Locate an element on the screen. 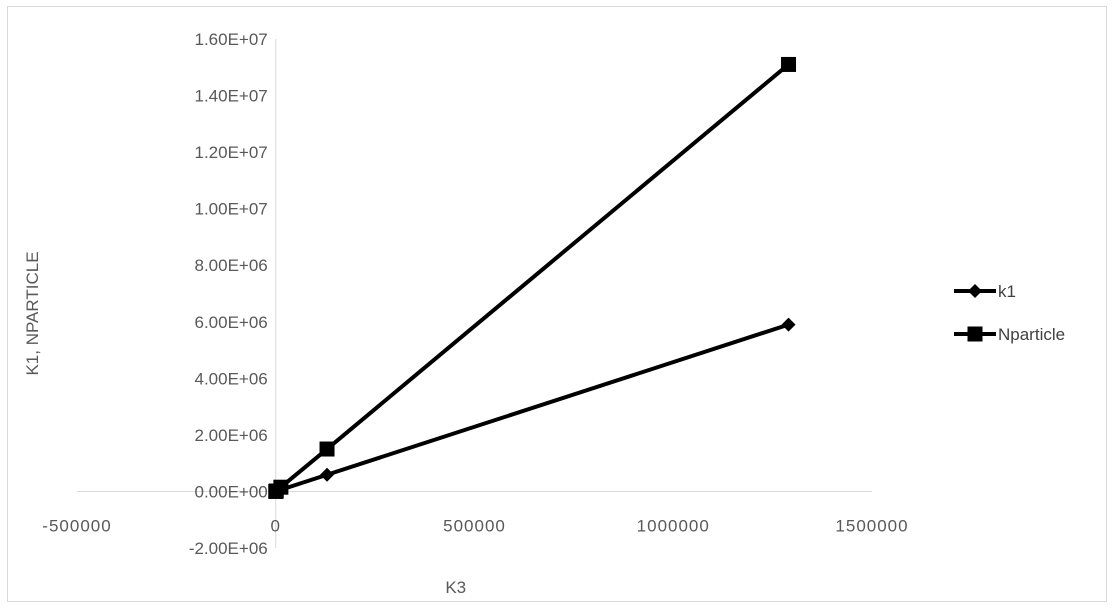 The height and width of the screenshot is (608, 1115). y-tick-label: 6.00E+06 is located at coordinates (230, 322).